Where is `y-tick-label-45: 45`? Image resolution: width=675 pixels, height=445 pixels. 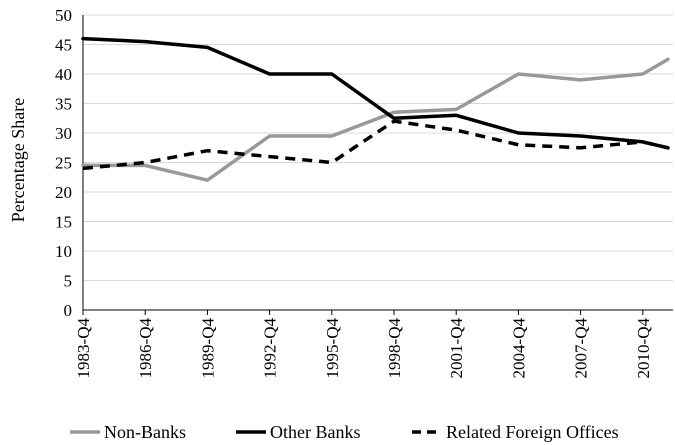 y-tick-label-45: 45 is located at coordinates (63, 45).